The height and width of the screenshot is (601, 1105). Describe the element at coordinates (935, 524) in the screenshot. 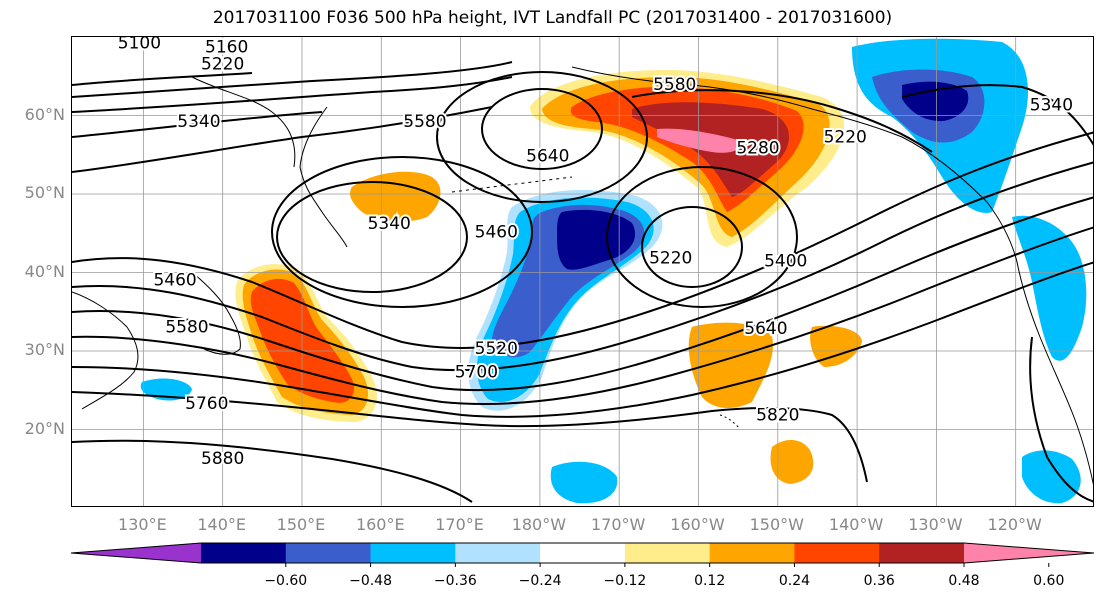

I see `longitude-tick-label: 130°W` at that location.